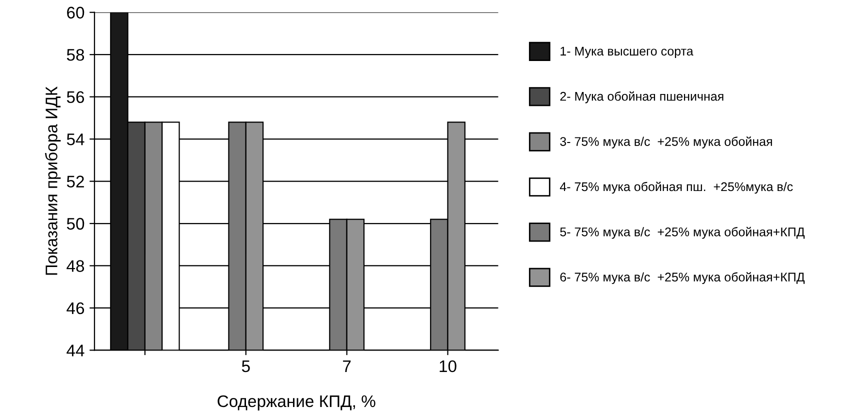  I want to click on y-tick-label: 52, so click(75, 182).